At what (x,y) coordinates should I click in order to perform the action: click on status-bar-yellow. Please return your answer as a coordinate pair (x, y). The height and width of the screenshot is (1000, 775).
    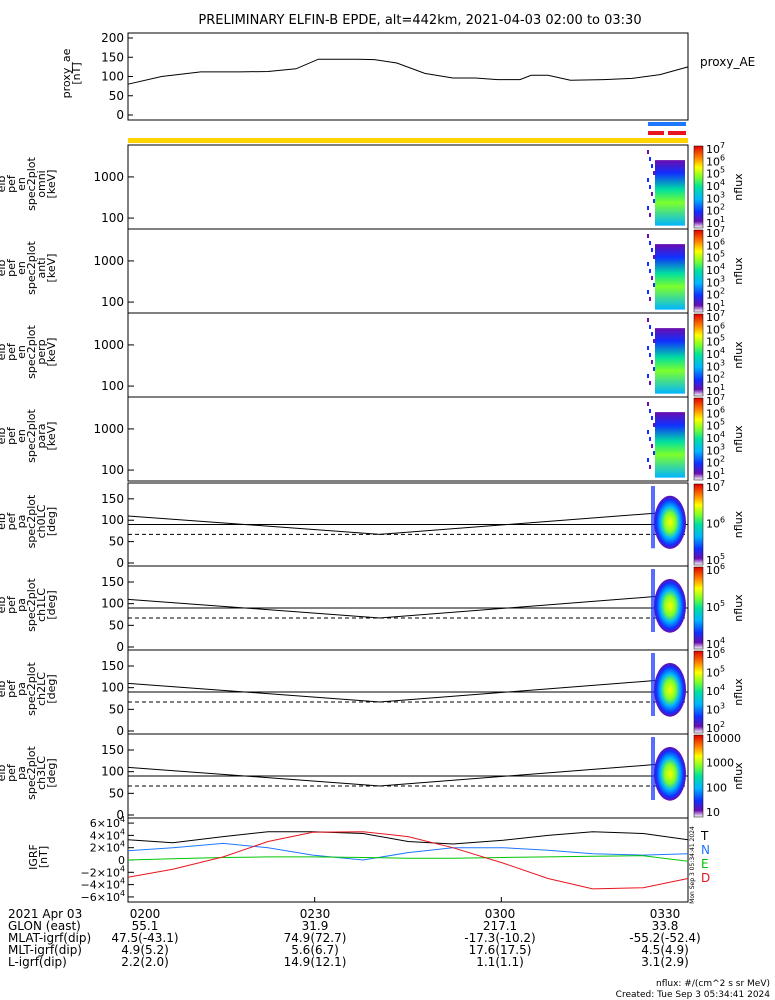
    Looking at the image, I should click on (408, 140).